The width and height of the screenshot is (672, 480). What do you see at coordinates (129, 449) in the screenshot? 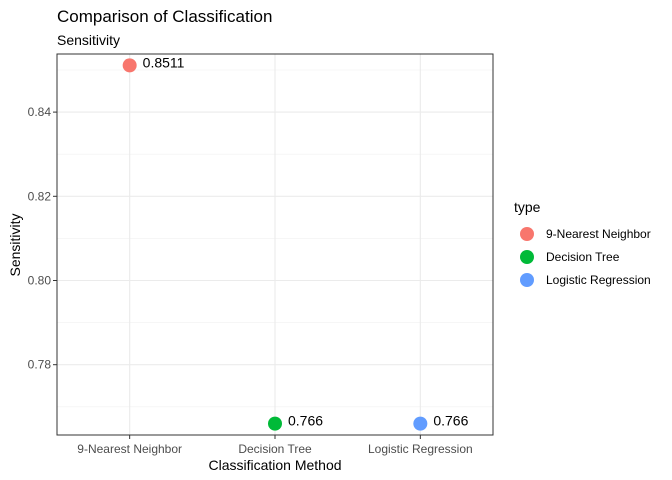
I see `x-tick-label: 9-Nearest Neighbor` at bounding box center [129, 449].